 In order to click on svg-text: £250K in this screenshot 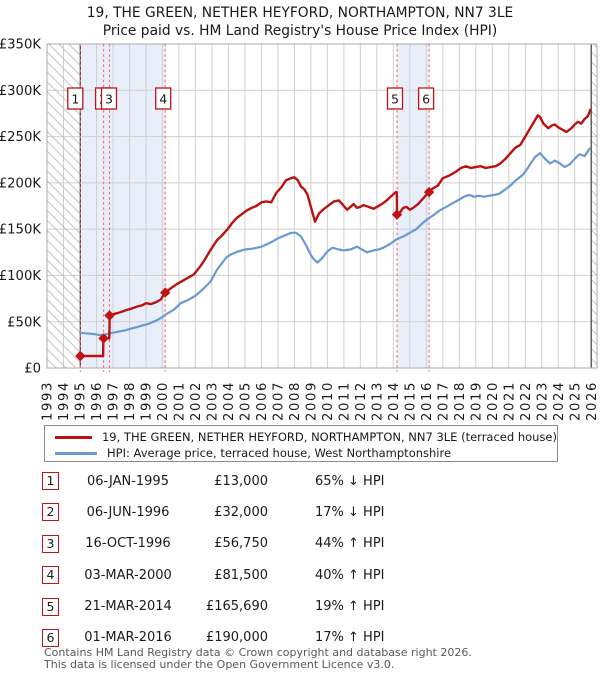, I will do `click(20, 137)`.